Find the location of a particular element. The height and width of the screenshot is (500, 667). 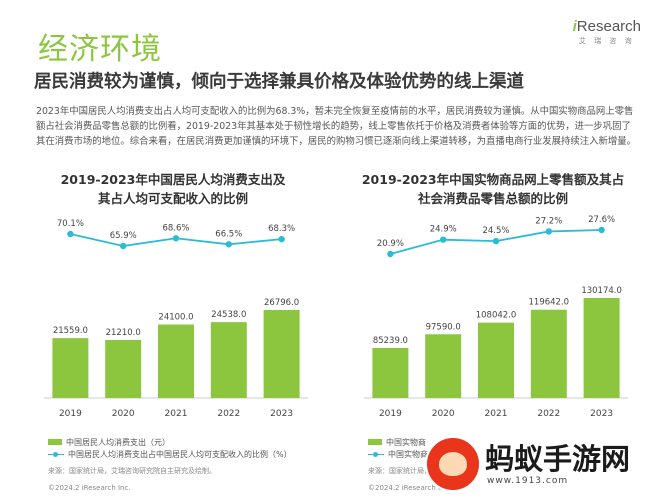

chart-online-retail-title: 2019-2023年中国实物商品网上零售额及其占 社会消费品零售总额的比例 is located at coordinates (493, 189).